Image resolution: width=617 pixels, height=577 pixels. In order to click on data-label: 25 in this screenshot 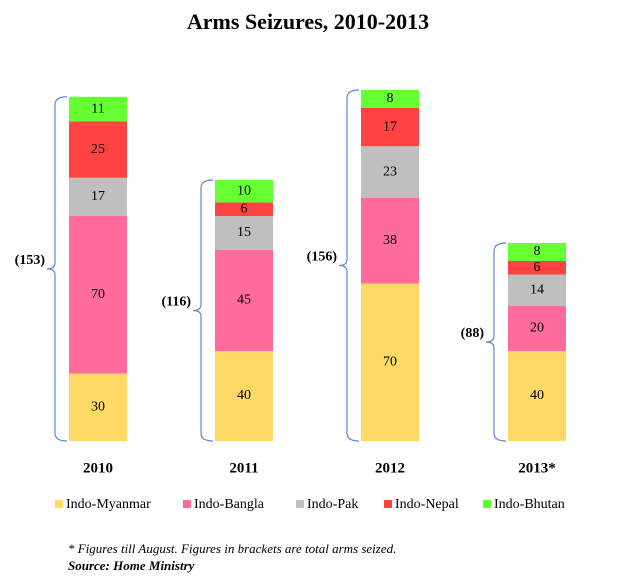, I will do `click(98, 149)`.